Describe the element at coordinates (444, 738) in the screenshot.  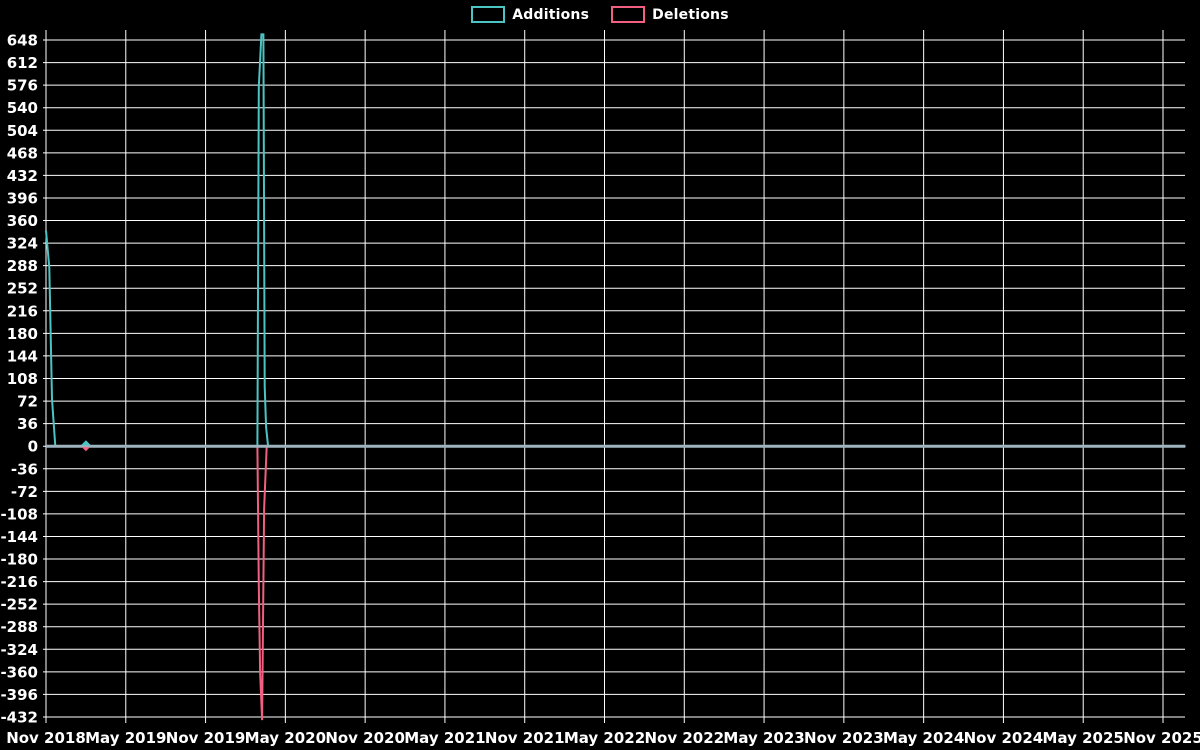
I see `x-tick-label: May 2021` at that location.